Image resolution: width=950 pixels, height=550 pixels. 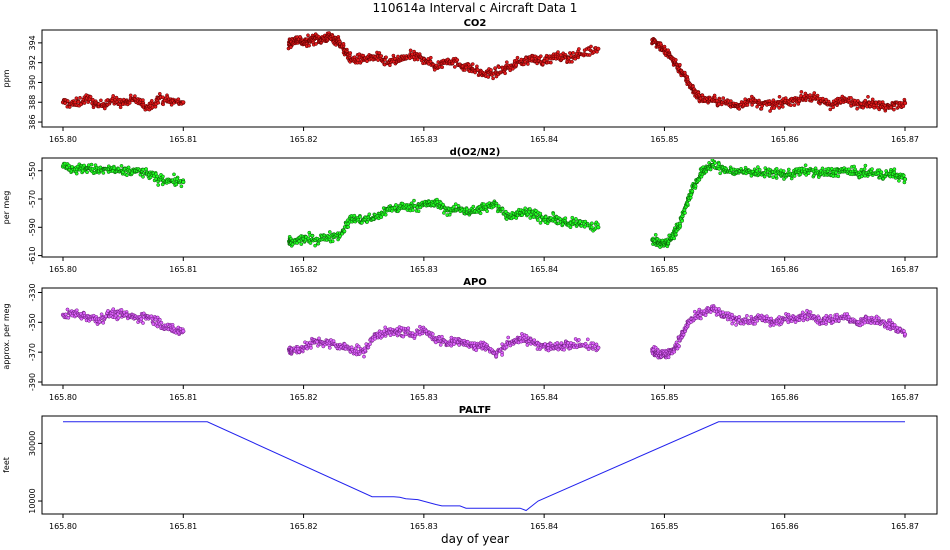 I want to click on x-tick-label: 165.82, so click(x=304, y=397).